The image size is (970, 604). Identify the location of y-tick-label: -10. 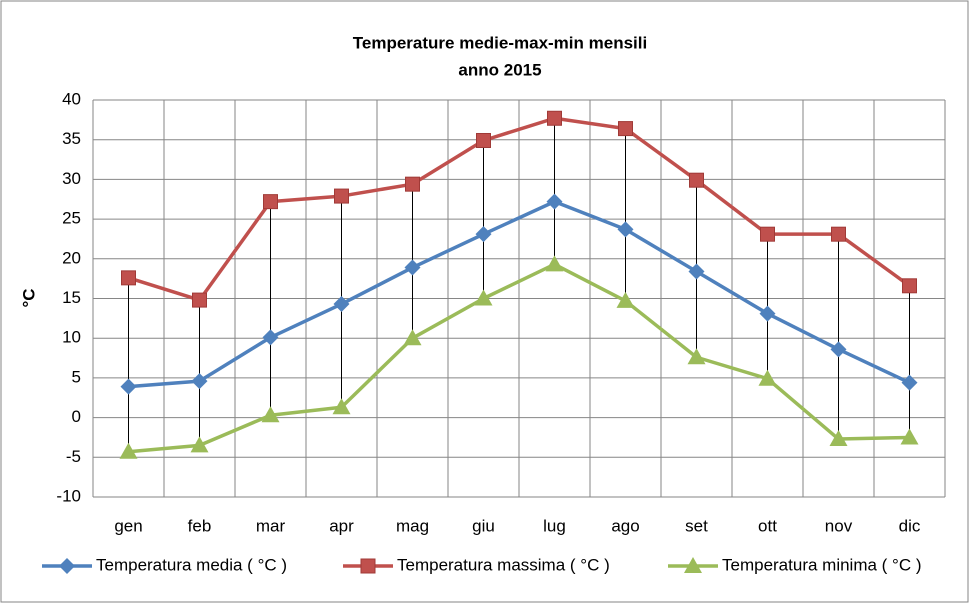
(68, 495).